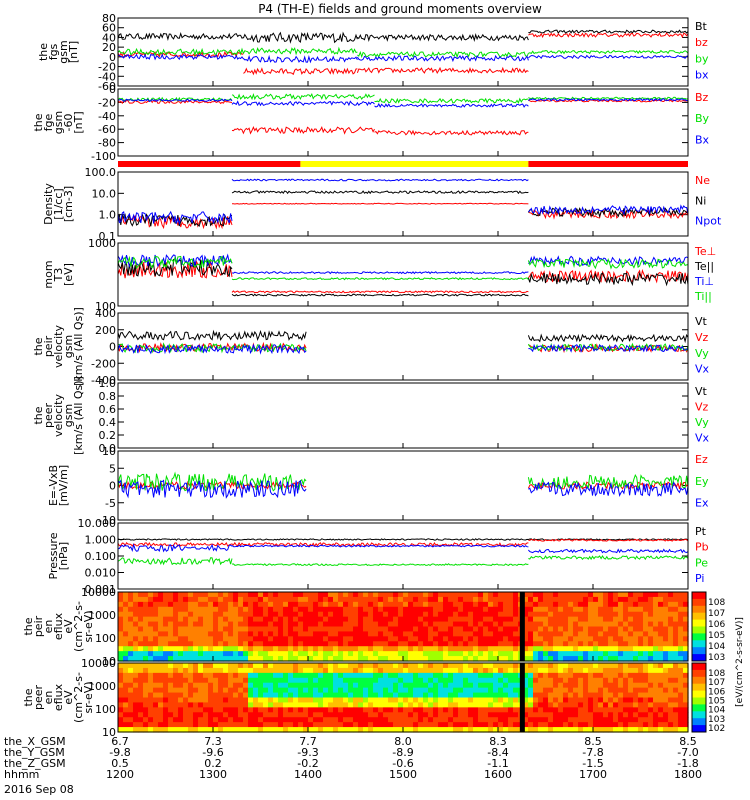 This screenshot has width=750, height=800. I want to click on footer-value: 1800, so click(688, 774).